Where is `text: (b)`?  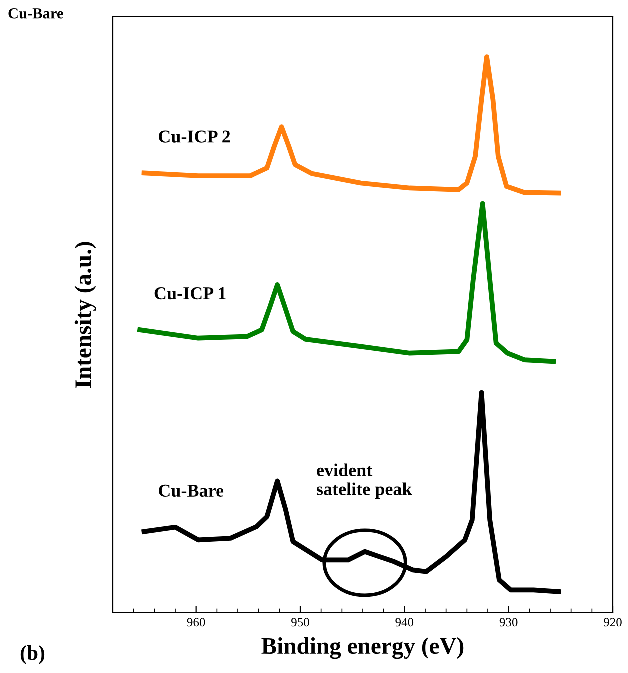 text: (b) is located at coordinates (32, 655).